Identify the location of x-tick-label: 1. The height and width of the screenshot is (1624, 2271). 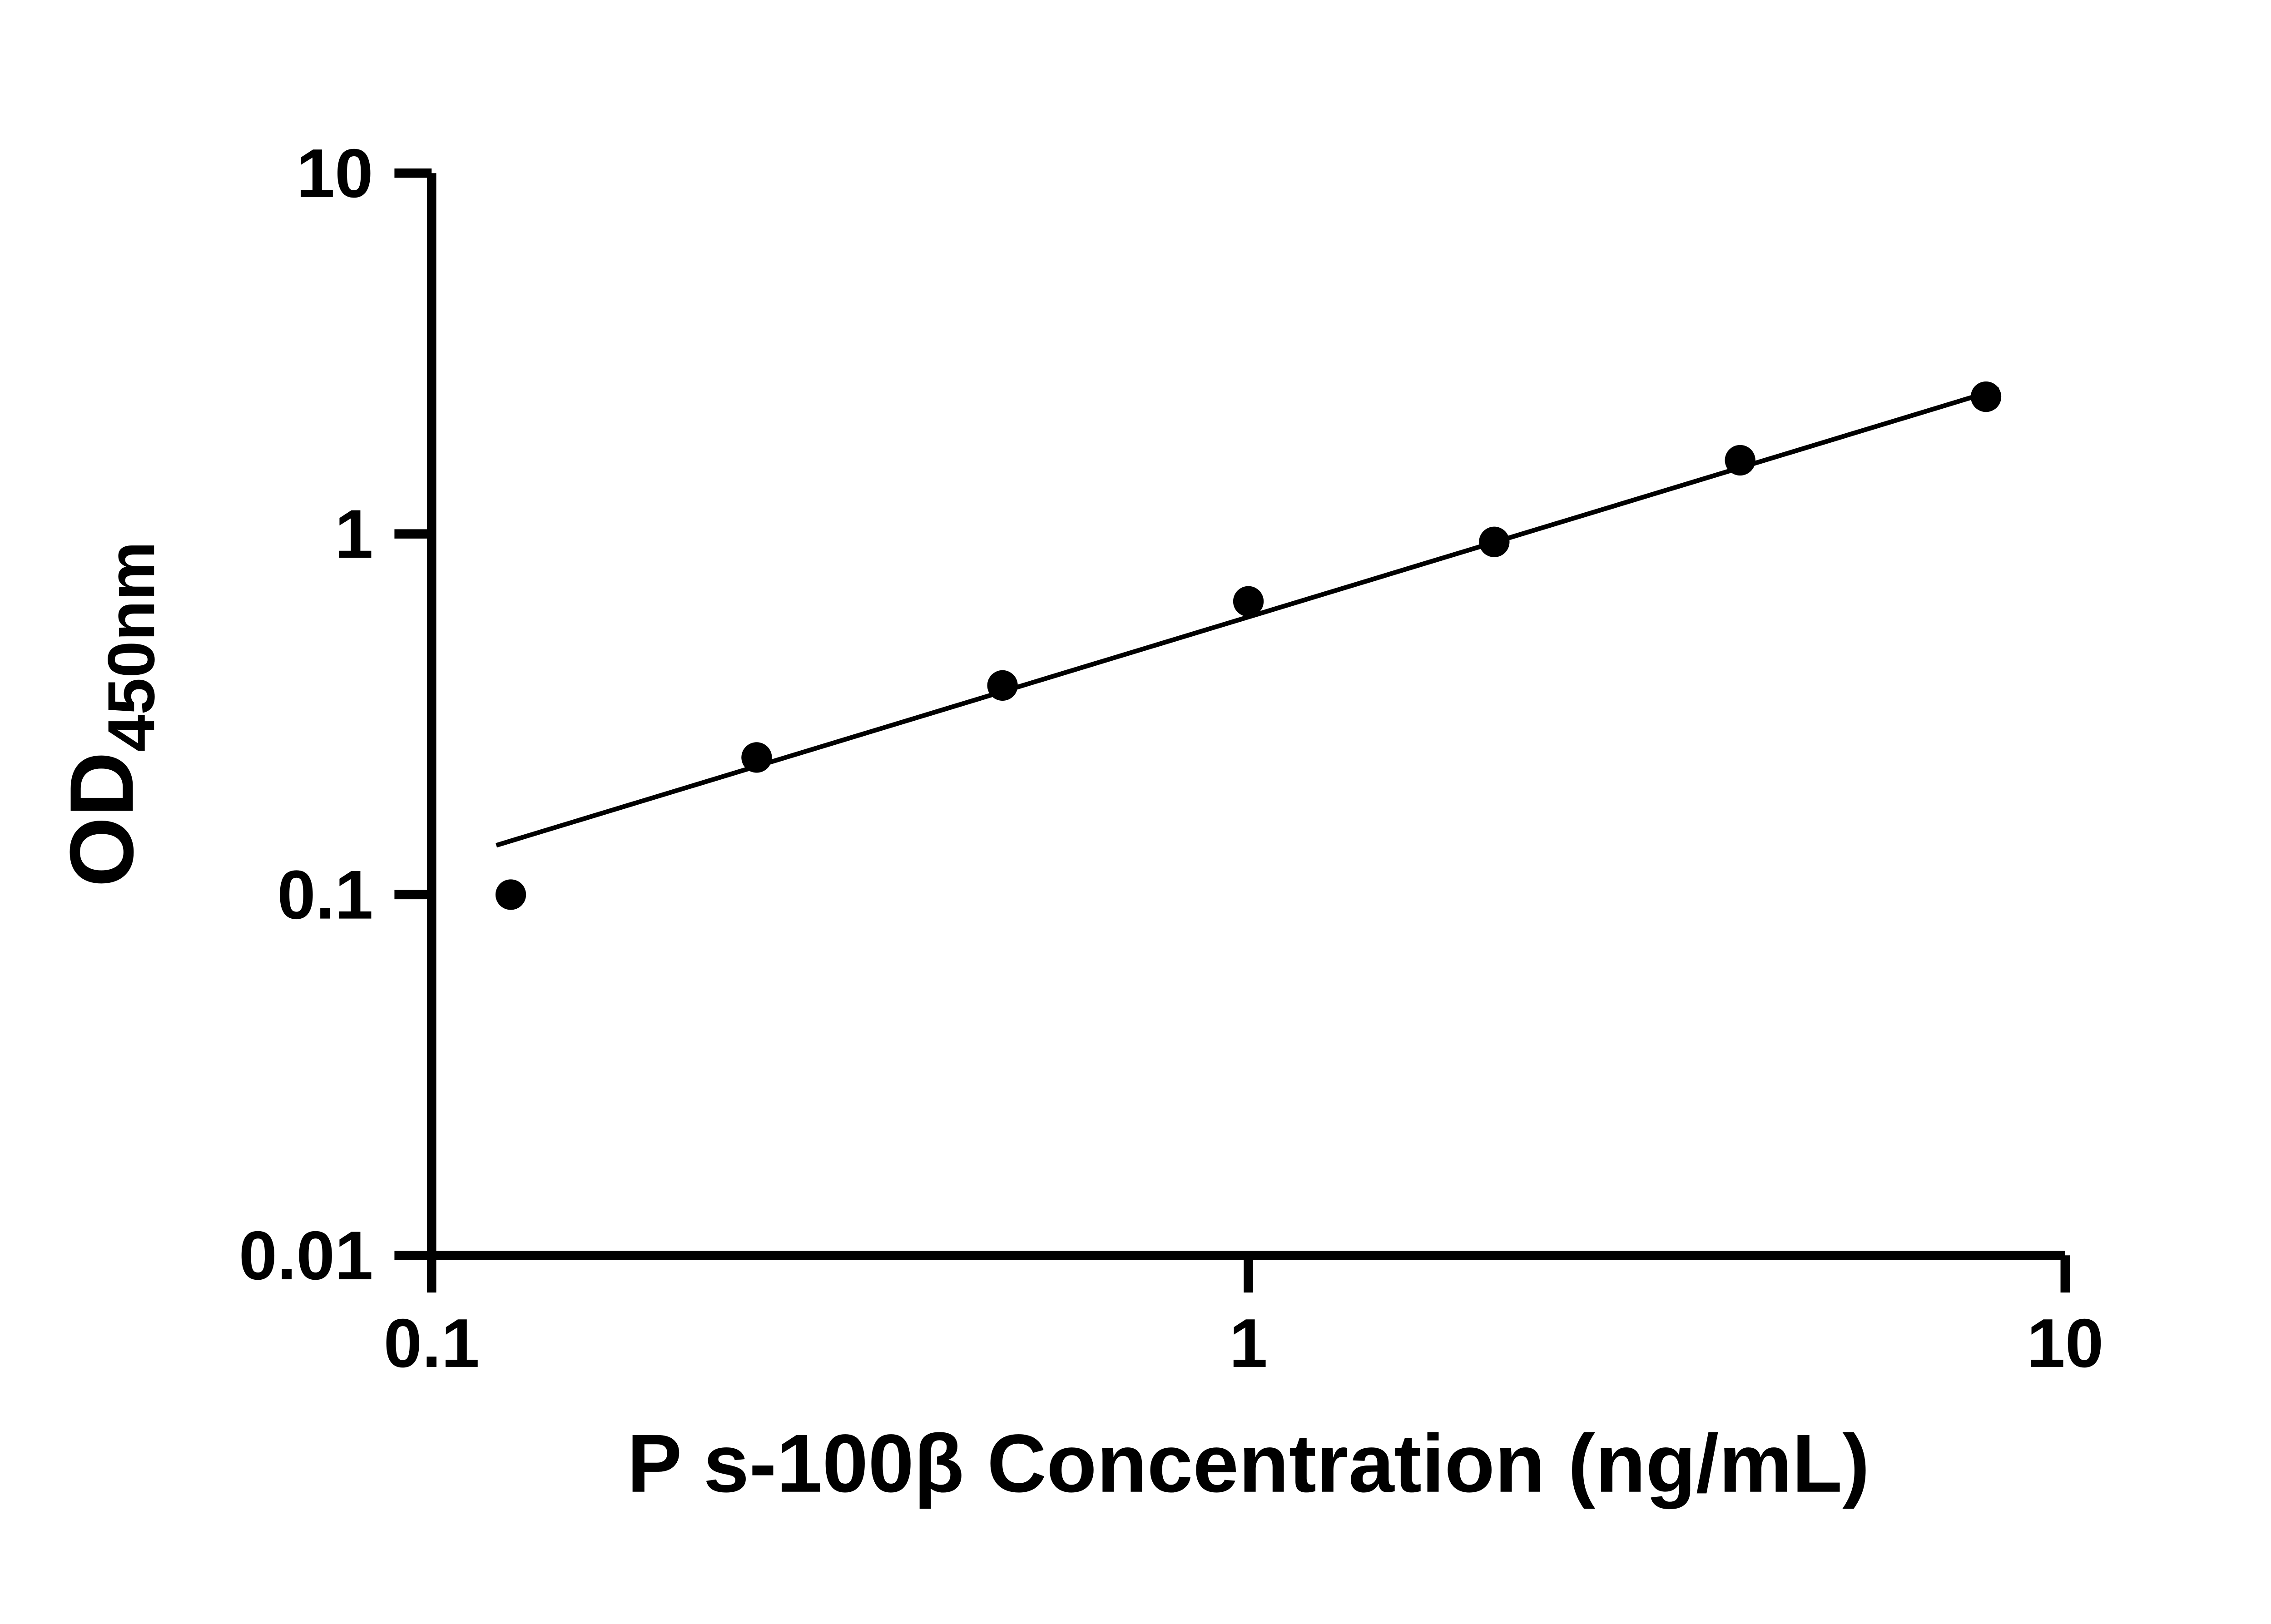
(1248, 1343).